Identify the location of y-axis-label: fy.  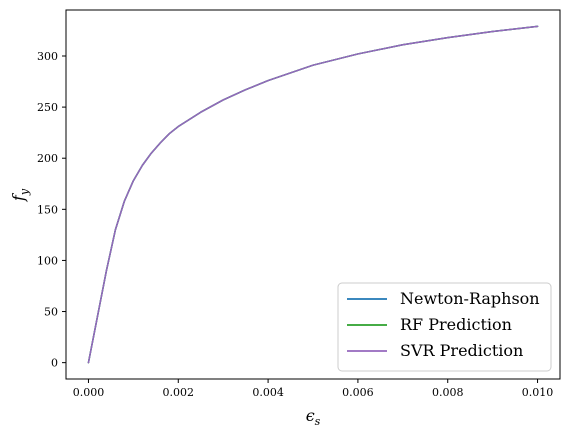
(20, 195).